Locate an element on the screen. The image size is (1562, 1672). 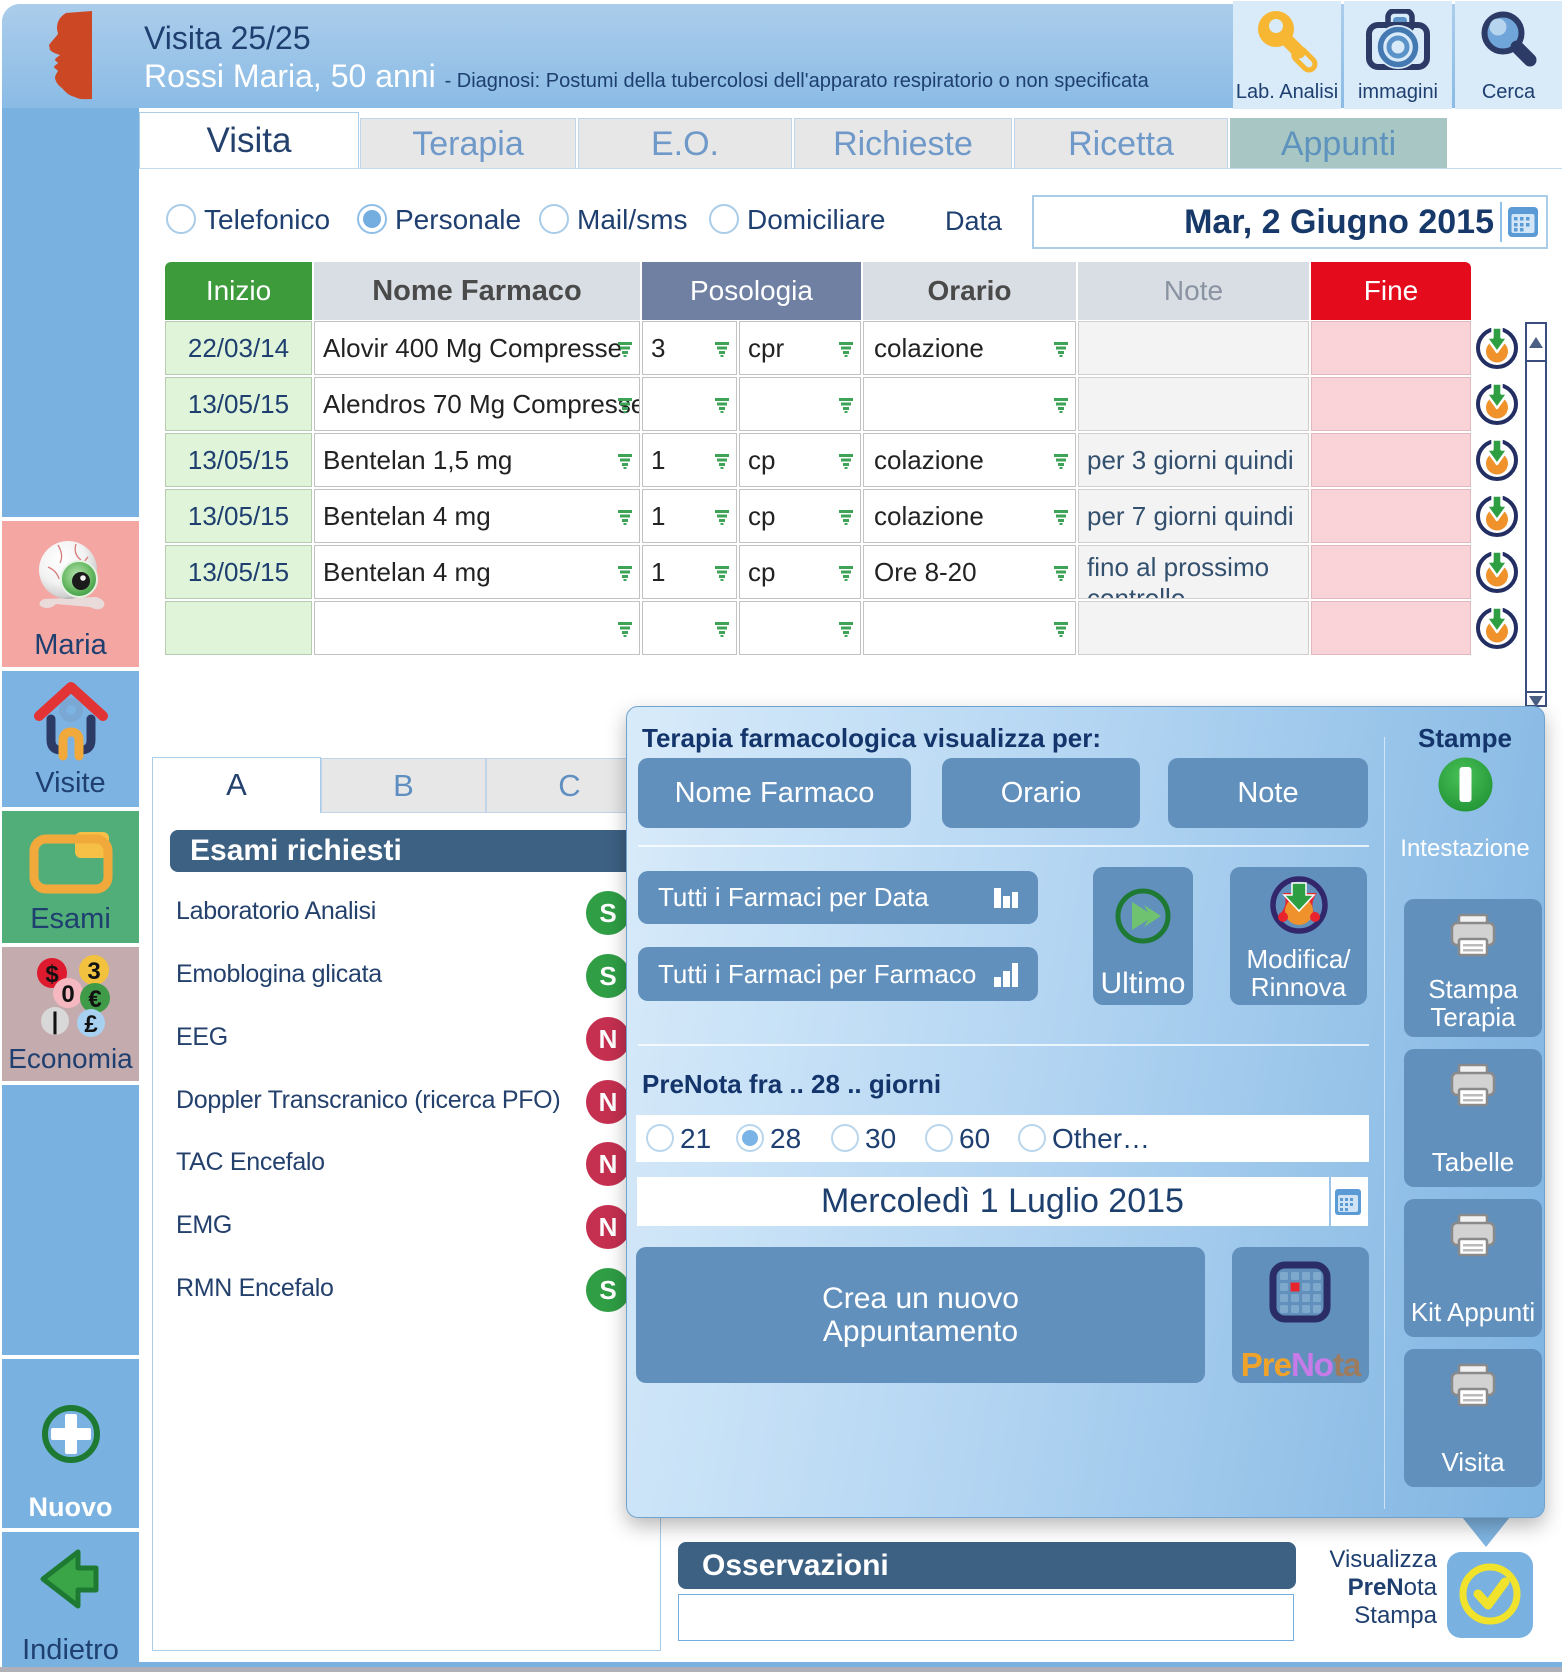
svg-text: 3 is located at coordinates (93, 971).